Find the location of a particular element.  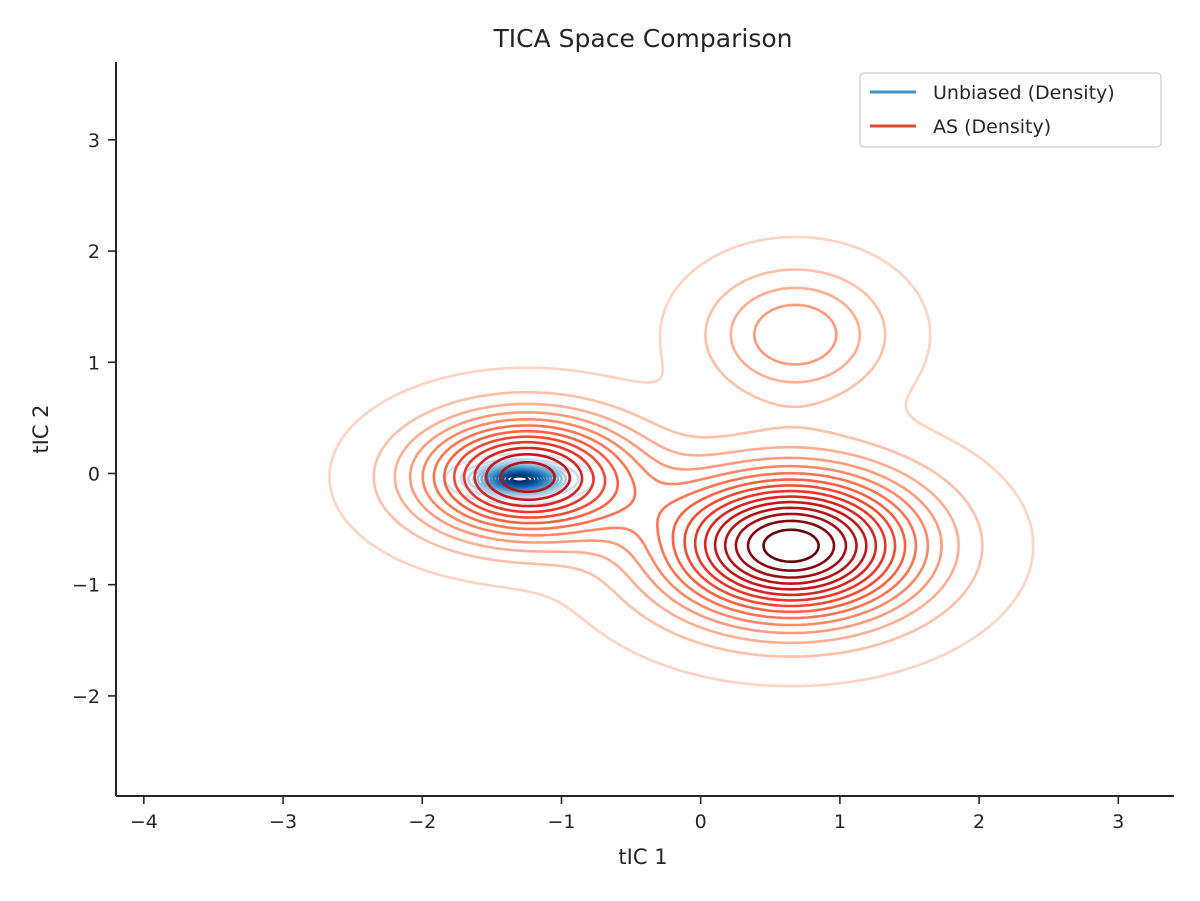

legend: Unbiased (Density) AS (Density) is located at coordinates (1010, 110).